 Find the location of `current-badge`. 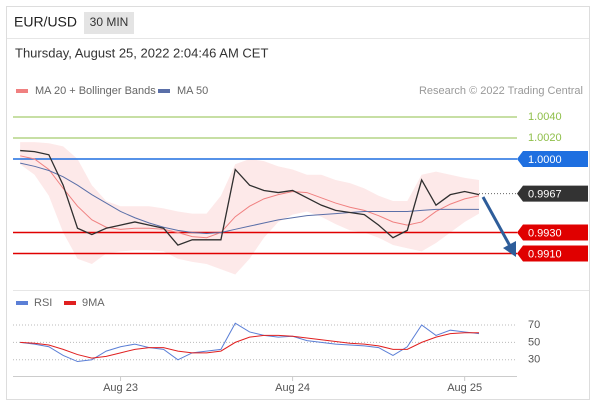

current-badge is located at coordinates (552, 193).